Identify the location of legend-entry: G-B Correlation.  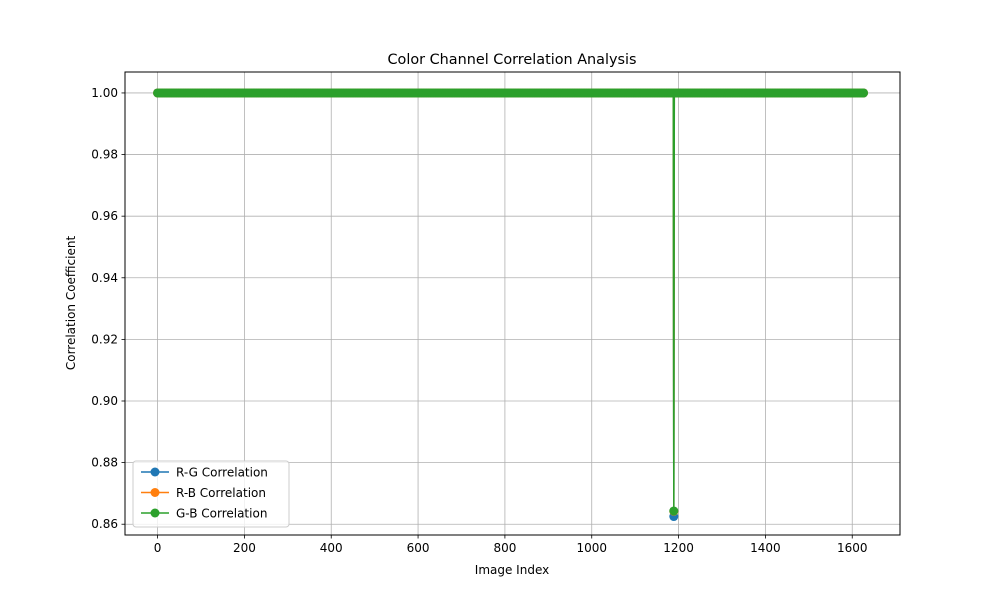
(204, 514).